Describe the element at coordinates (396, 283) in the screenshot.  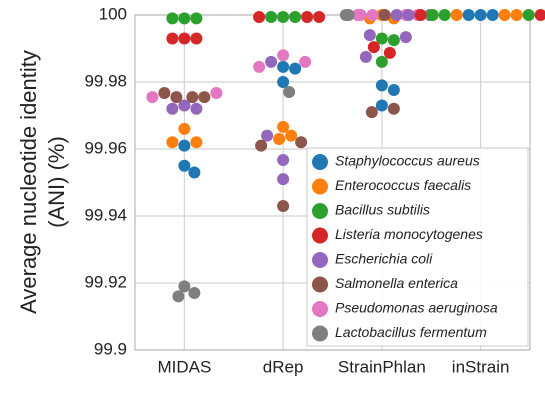
I see `legend-label: Salmonella enterica` at that location.